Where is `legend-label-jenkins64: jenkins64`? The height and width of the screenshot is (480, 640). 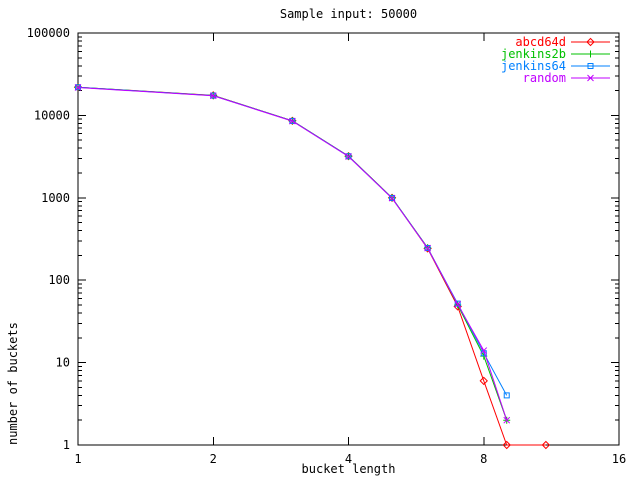 legend-label-jenkins64: jenkins64 is located at coordinates (533, 66).